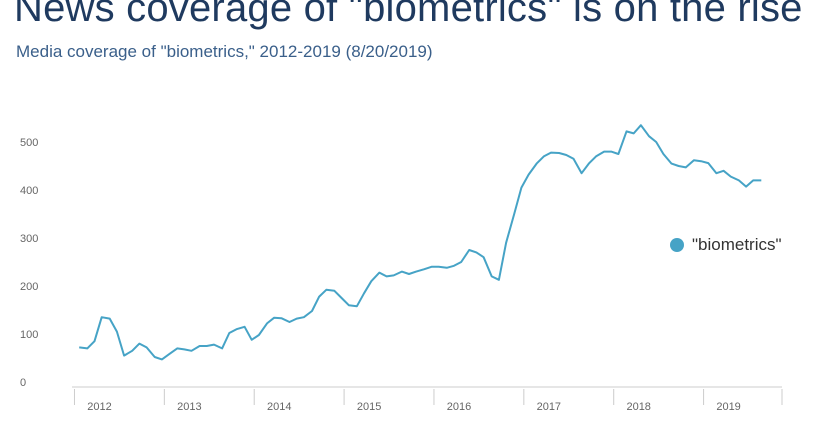  What do you see at coordinates (728, 407) in the screenshot?
I see `x-tick-label: 2019` at bounding box center [728, 407].